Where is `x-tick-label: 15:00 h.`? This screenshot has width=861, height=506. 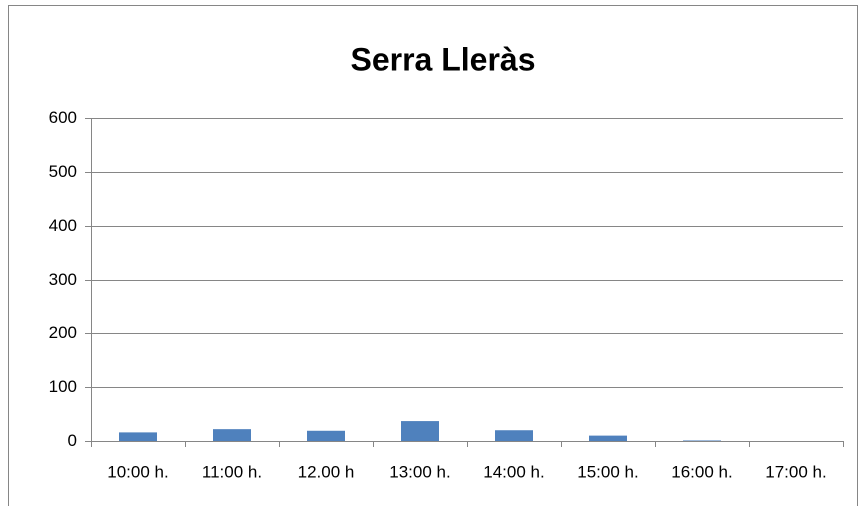 x-tick-label: 15:00 h. is located at coordinates (607, 471).